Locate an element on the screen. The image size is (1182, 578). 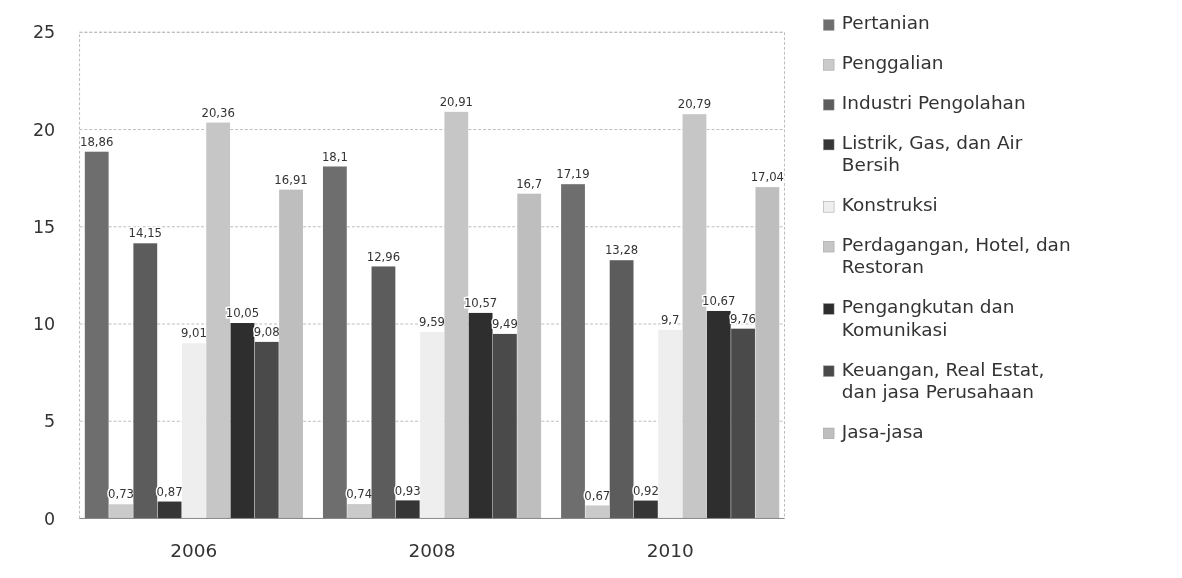
data-label: 16,91 is located at coordinates (291, 179).